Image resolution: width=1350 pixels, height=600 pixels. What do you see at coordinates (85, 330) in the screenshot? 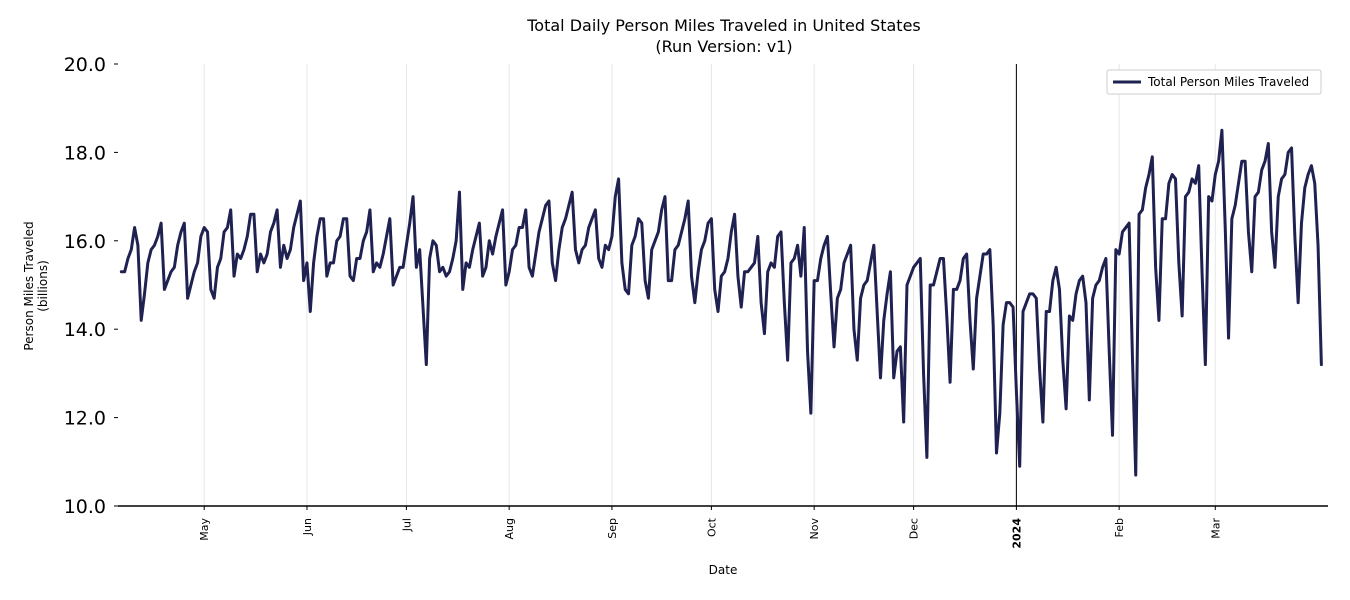
I see `y-tick-label: 14.0` at bounding box center [85, 330].